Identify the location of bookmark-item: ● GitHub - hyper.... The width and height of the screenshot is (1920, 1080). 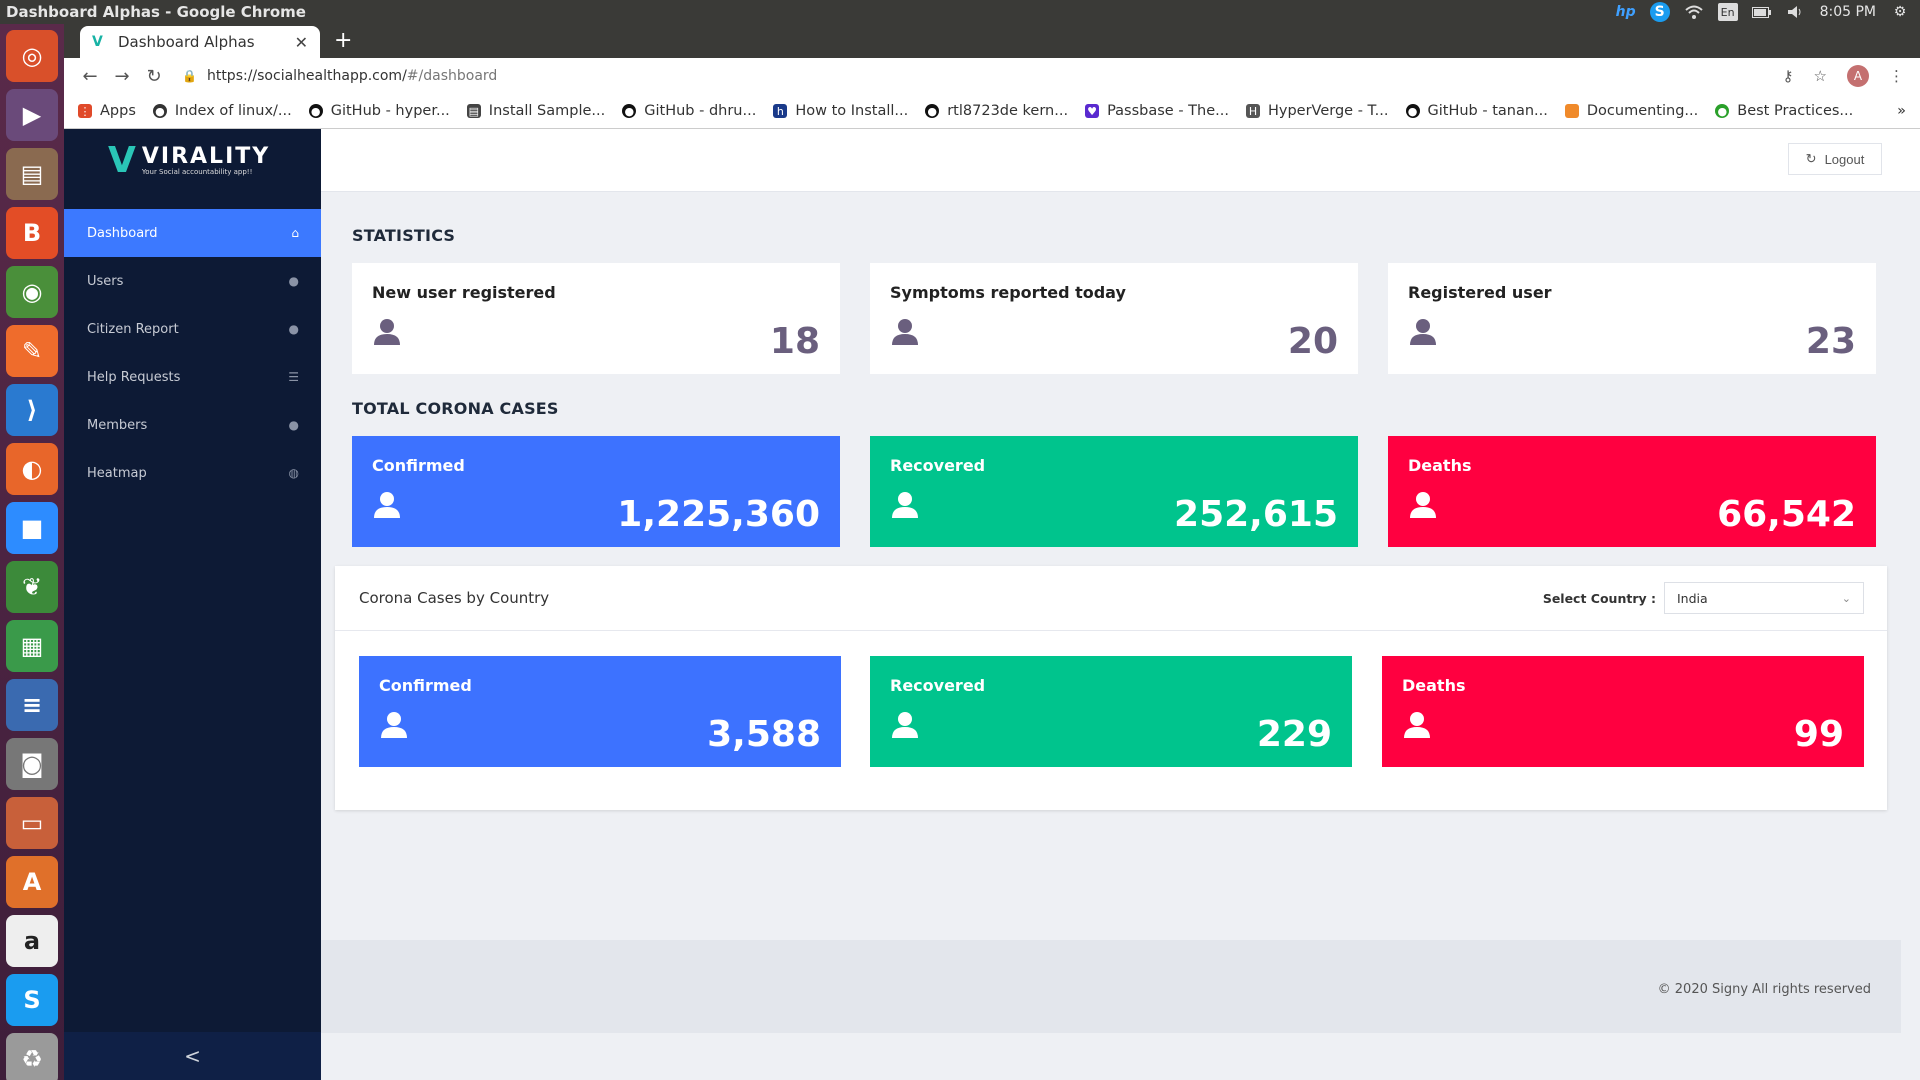
(379, 111).